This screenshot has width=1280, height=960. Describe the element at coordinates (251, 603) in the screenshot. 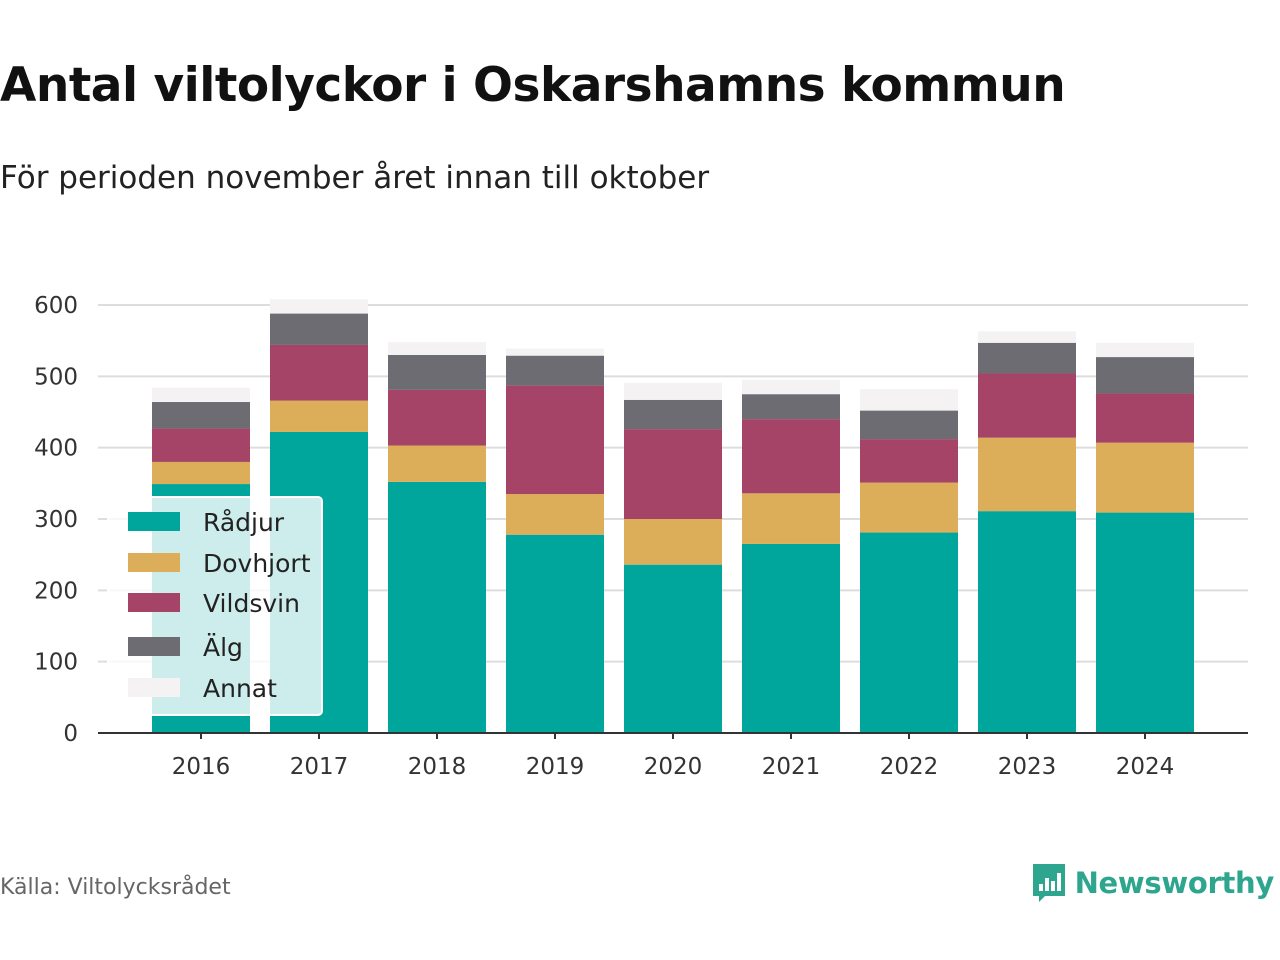

I see `legend-label: Vildsvin` at that location.